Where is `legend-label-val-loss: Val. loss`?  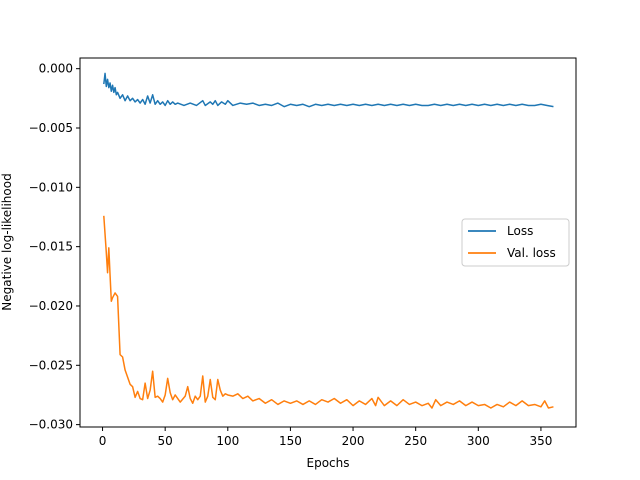
legend-label-val-loss: Val. loss is located at coordinates (531, 253).